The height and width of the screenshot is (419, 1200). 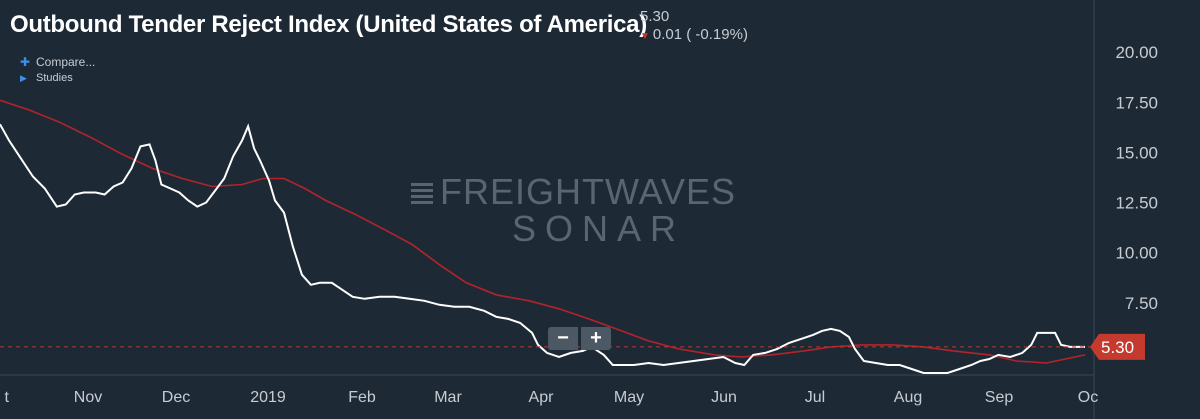 I want to click on y-tick-label: 12.50, so click(x=1136, y=203).